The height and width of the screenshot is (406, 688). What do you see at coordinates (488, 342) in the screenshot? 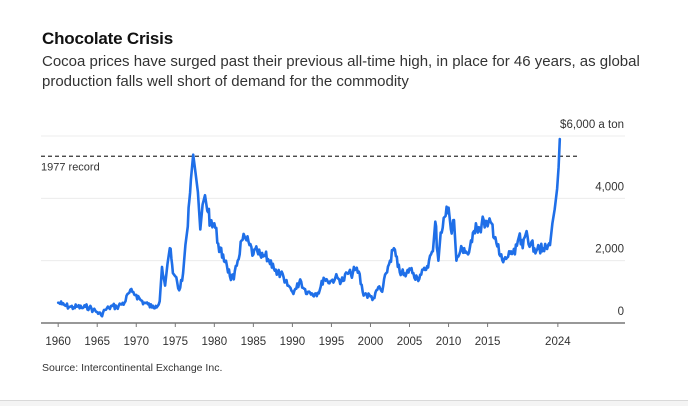
I see `x-tick-label-2015: 2015` at bounding box center [488, 342].